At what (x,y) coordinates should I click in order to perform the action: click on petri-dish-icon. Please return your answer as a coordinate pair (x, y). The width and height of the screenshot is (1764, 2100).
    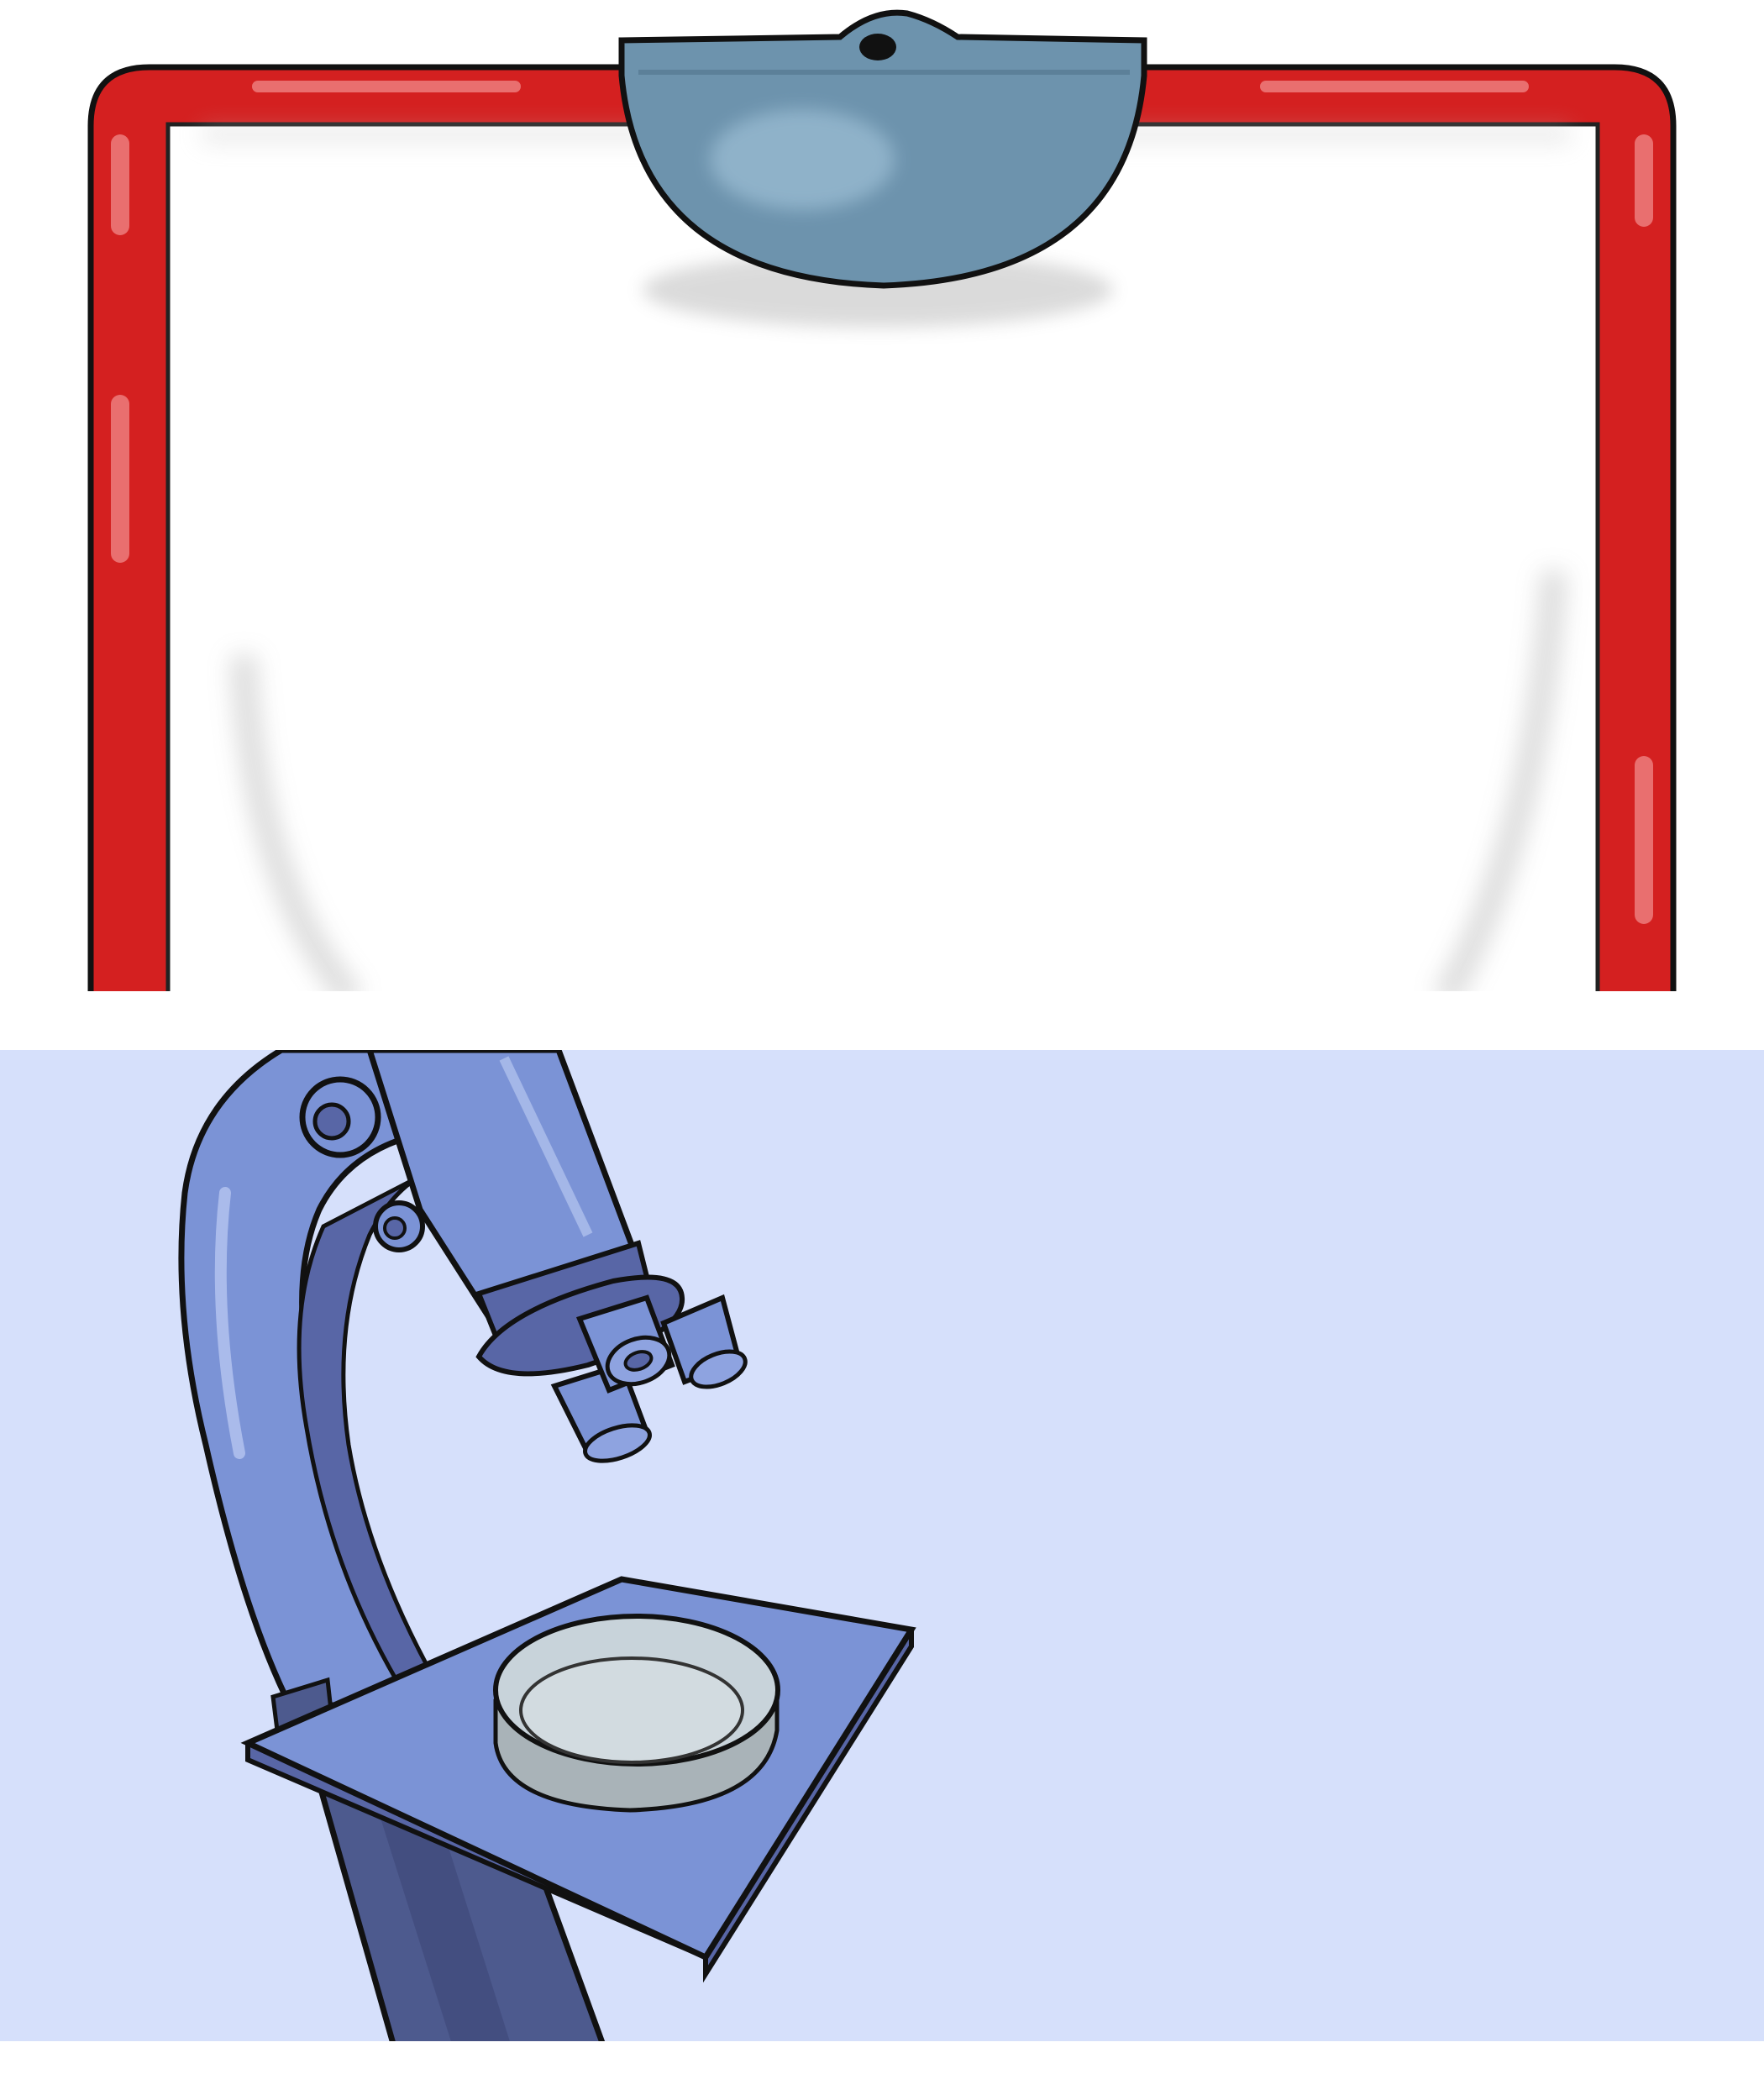
    Looking at the image, I should click on (636, 1713).